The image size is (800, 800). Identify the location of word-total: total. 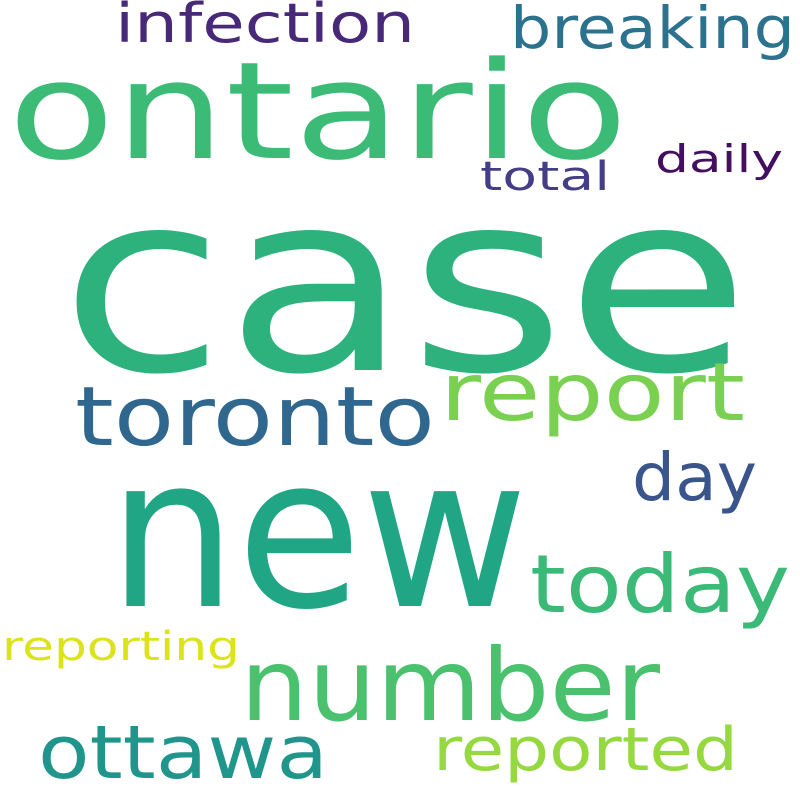
(545, 177).